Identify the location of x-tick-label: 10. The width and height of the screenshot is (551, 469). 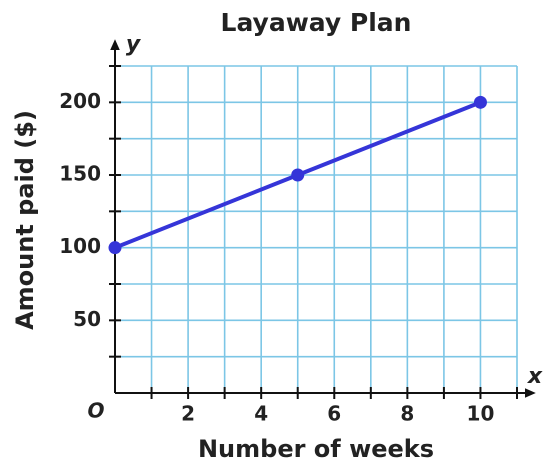
(481, 414).